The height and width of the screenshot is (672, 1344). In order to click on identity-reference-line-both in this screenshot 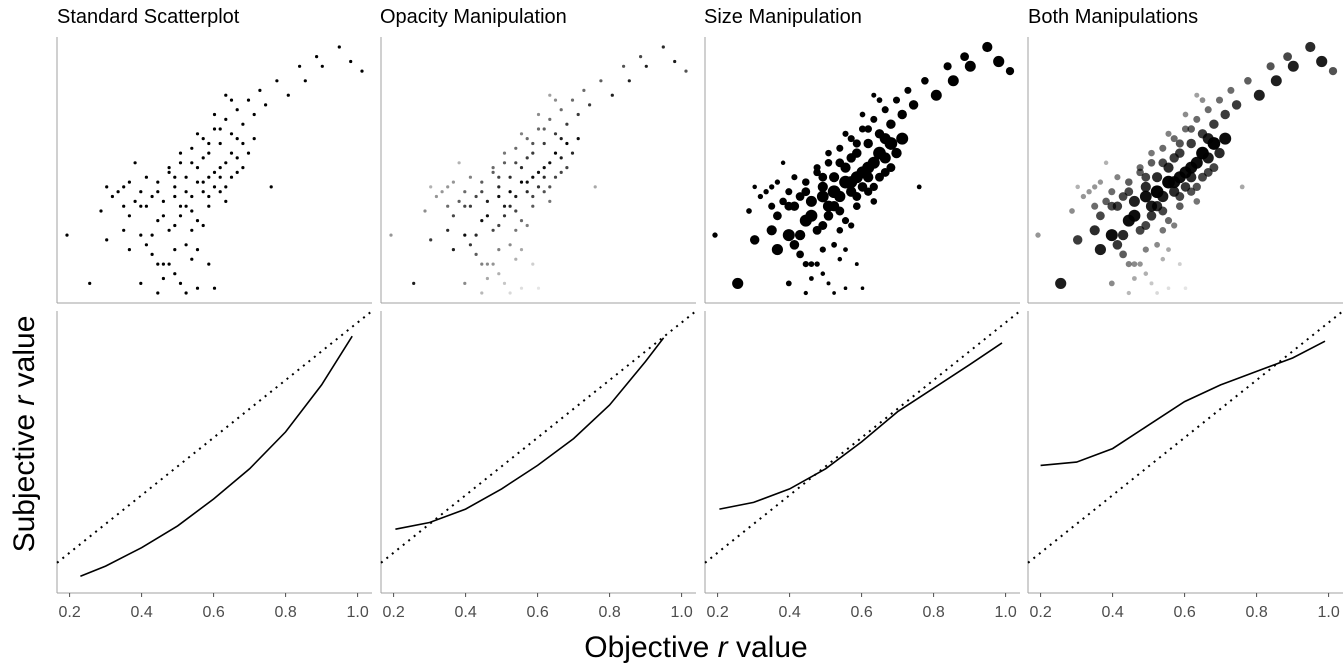, I will do `click(1185, 437)`.